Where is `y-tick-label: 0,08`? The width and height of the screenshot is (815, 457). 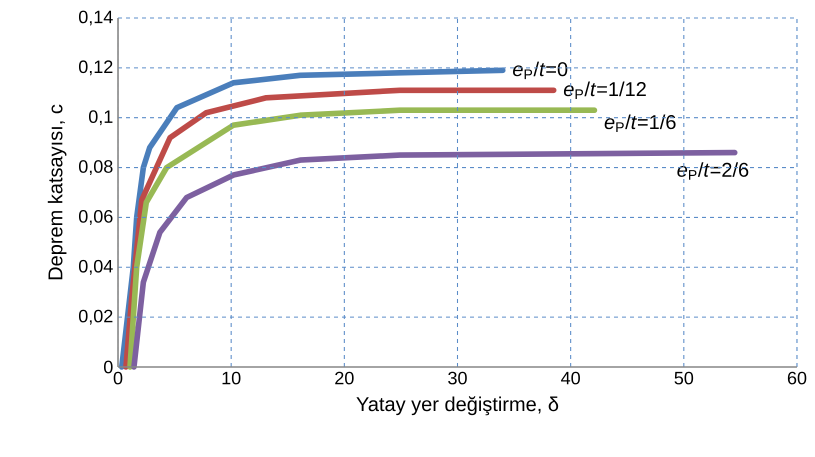
y-tick-label: 0,08 is located at coordinates (95, 167).